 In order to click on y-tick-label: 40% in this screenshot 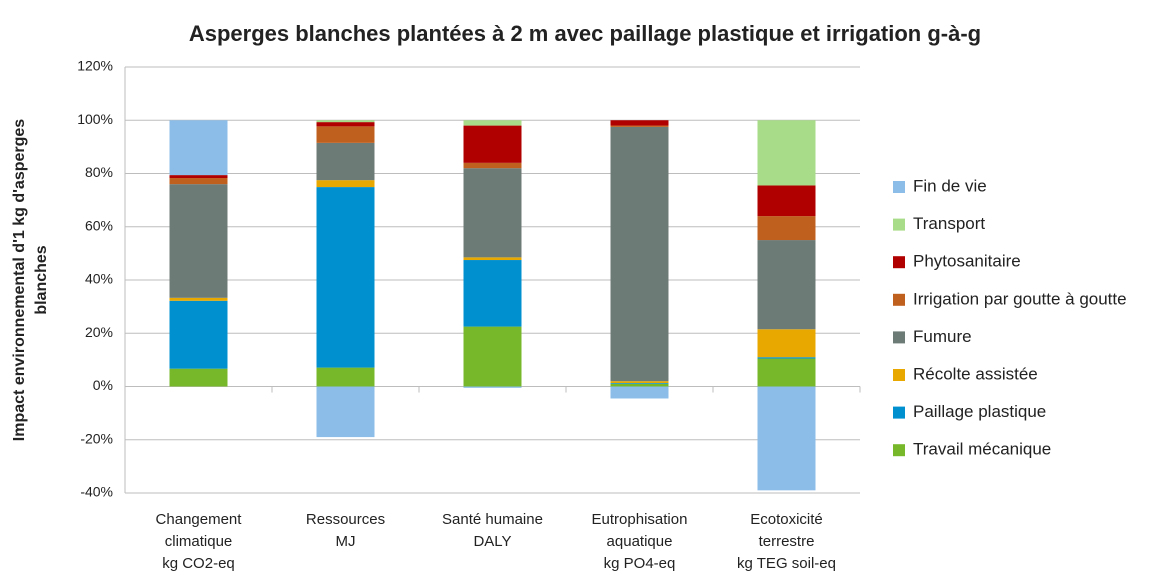, I will do `click(99, 279)`.